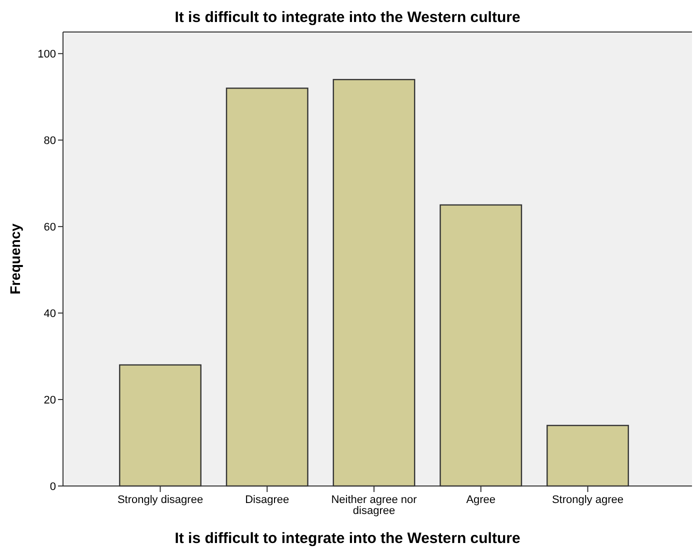 This screenshot has height=550, width=693. What do you see at coordinates (347, 538) in the screenshot?
I see `x-axis-title: It is difficult to integrate into the Western culture` at bounding box center [347, 538].